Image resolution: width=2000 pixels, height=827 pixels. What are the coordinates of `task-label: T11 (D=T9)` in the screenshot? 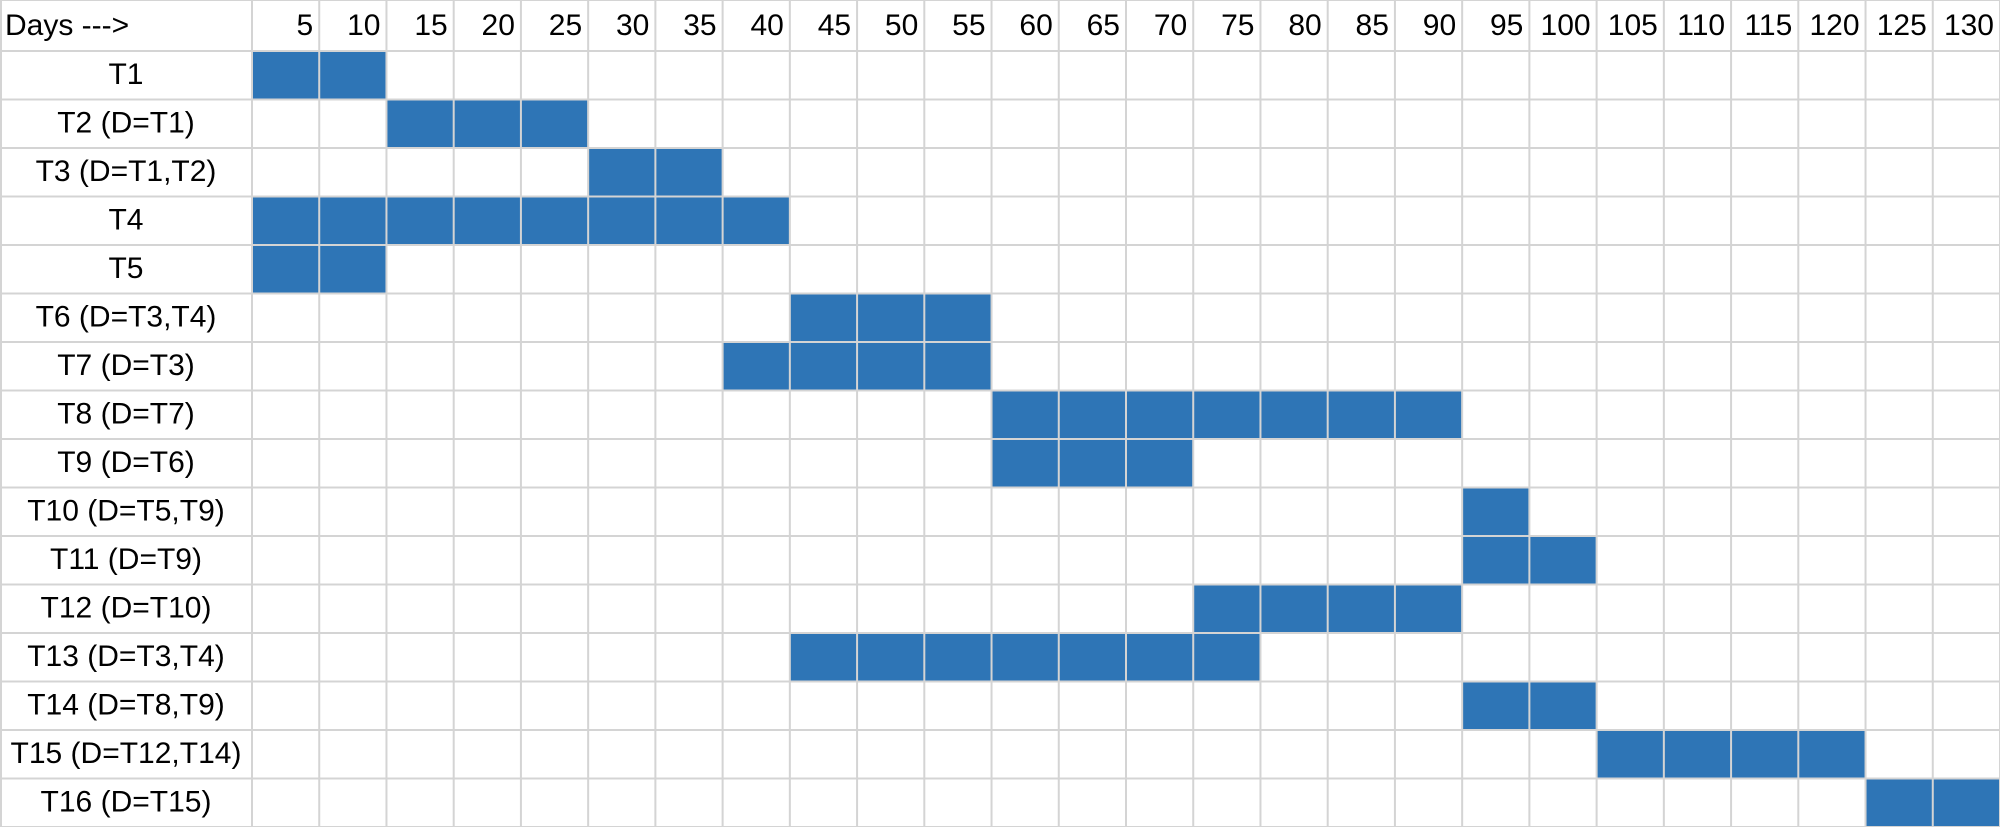 It's located at (126, 559).